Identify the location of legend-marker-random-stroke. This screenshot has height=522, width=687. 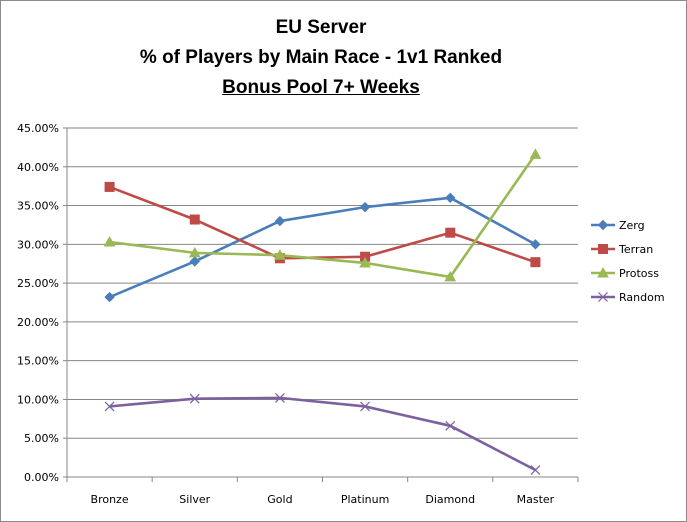
(603, 297).